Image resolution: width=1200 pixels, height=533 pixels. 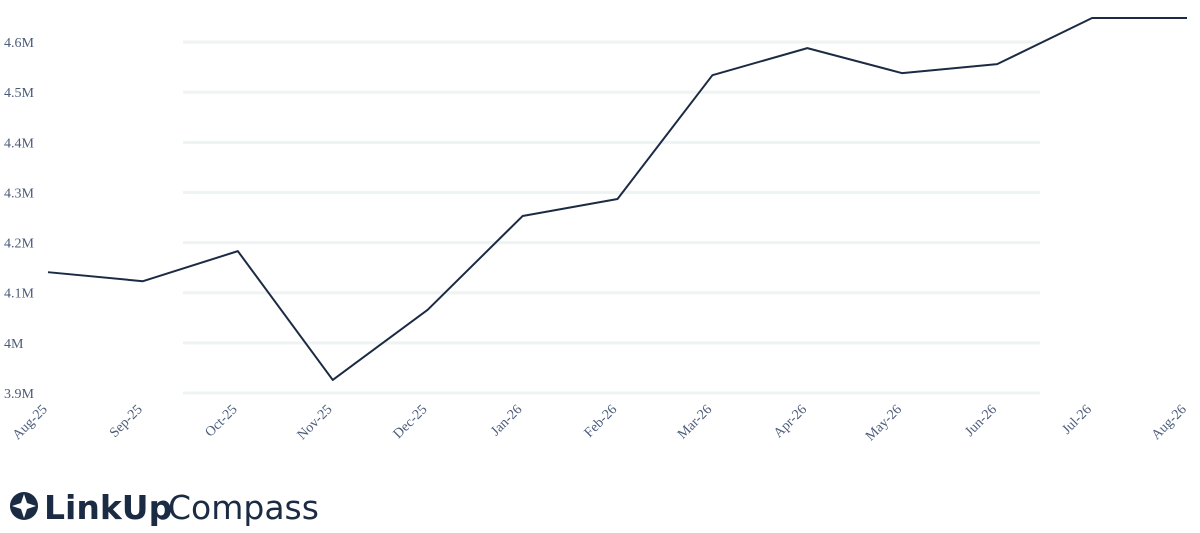 I want to click on logo-product: Compass, so click(x=243, y=507).